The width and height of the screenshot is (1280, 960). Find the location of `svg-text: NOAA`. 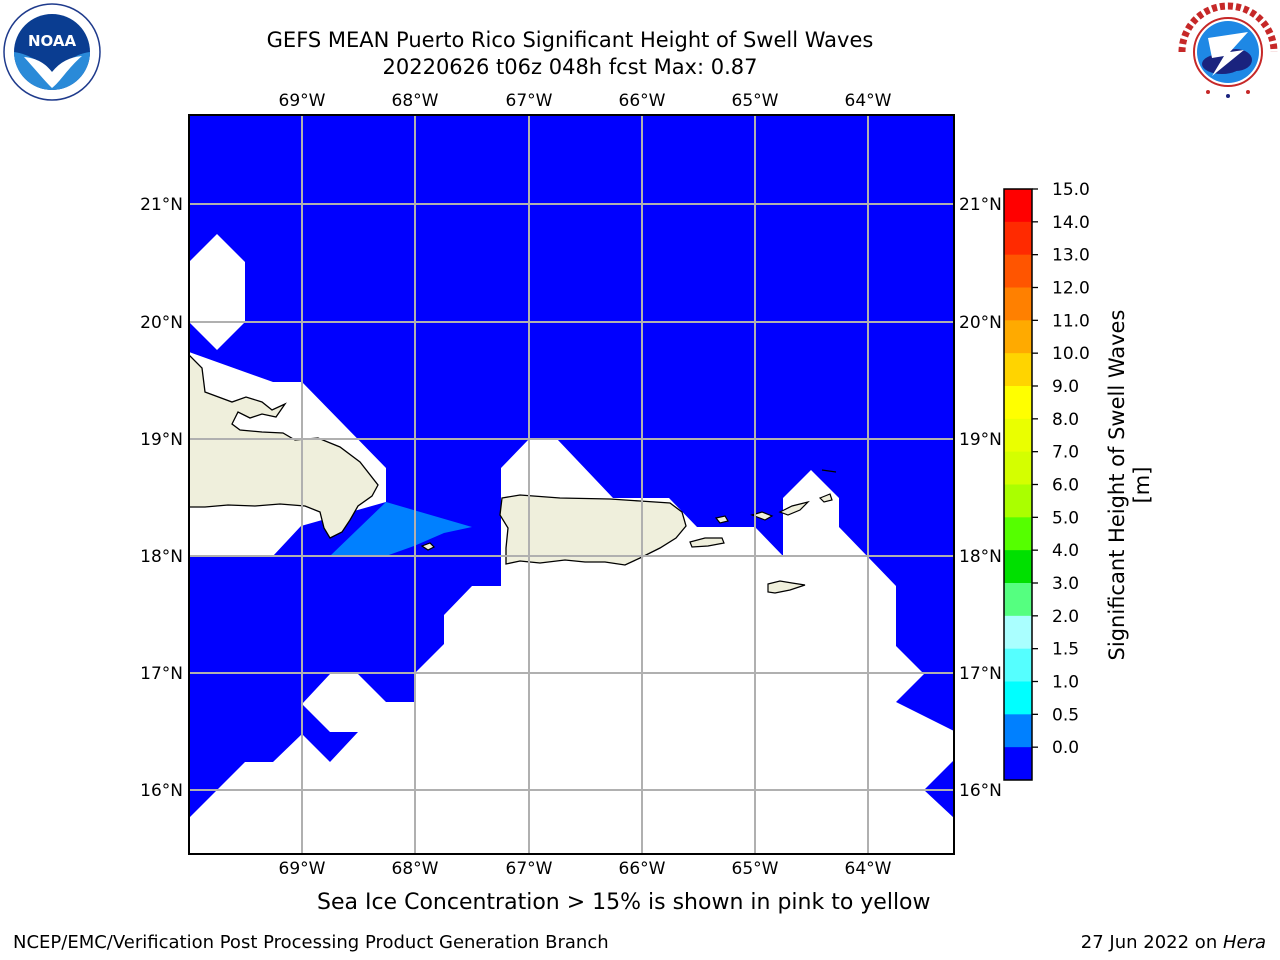

svg-text: NOAA is located at coordinates (52, 41).